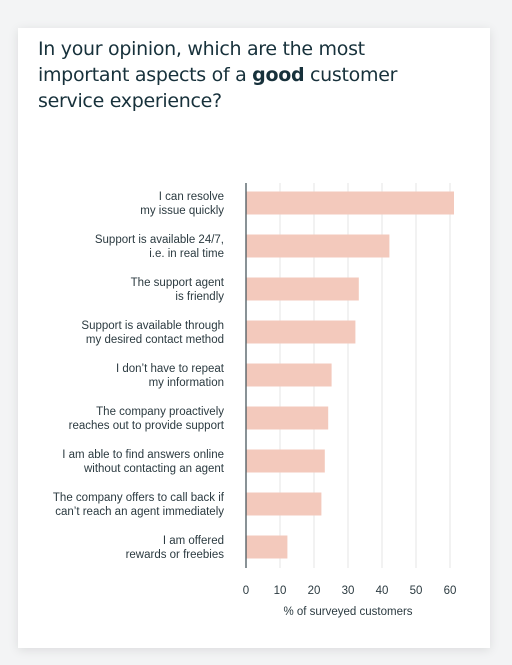 The height and width of the screenshot is (665, 512). Describe the element at coordinates (182, 211) in the screenshot. I see `category-label-line: my issue quickly` at that location.